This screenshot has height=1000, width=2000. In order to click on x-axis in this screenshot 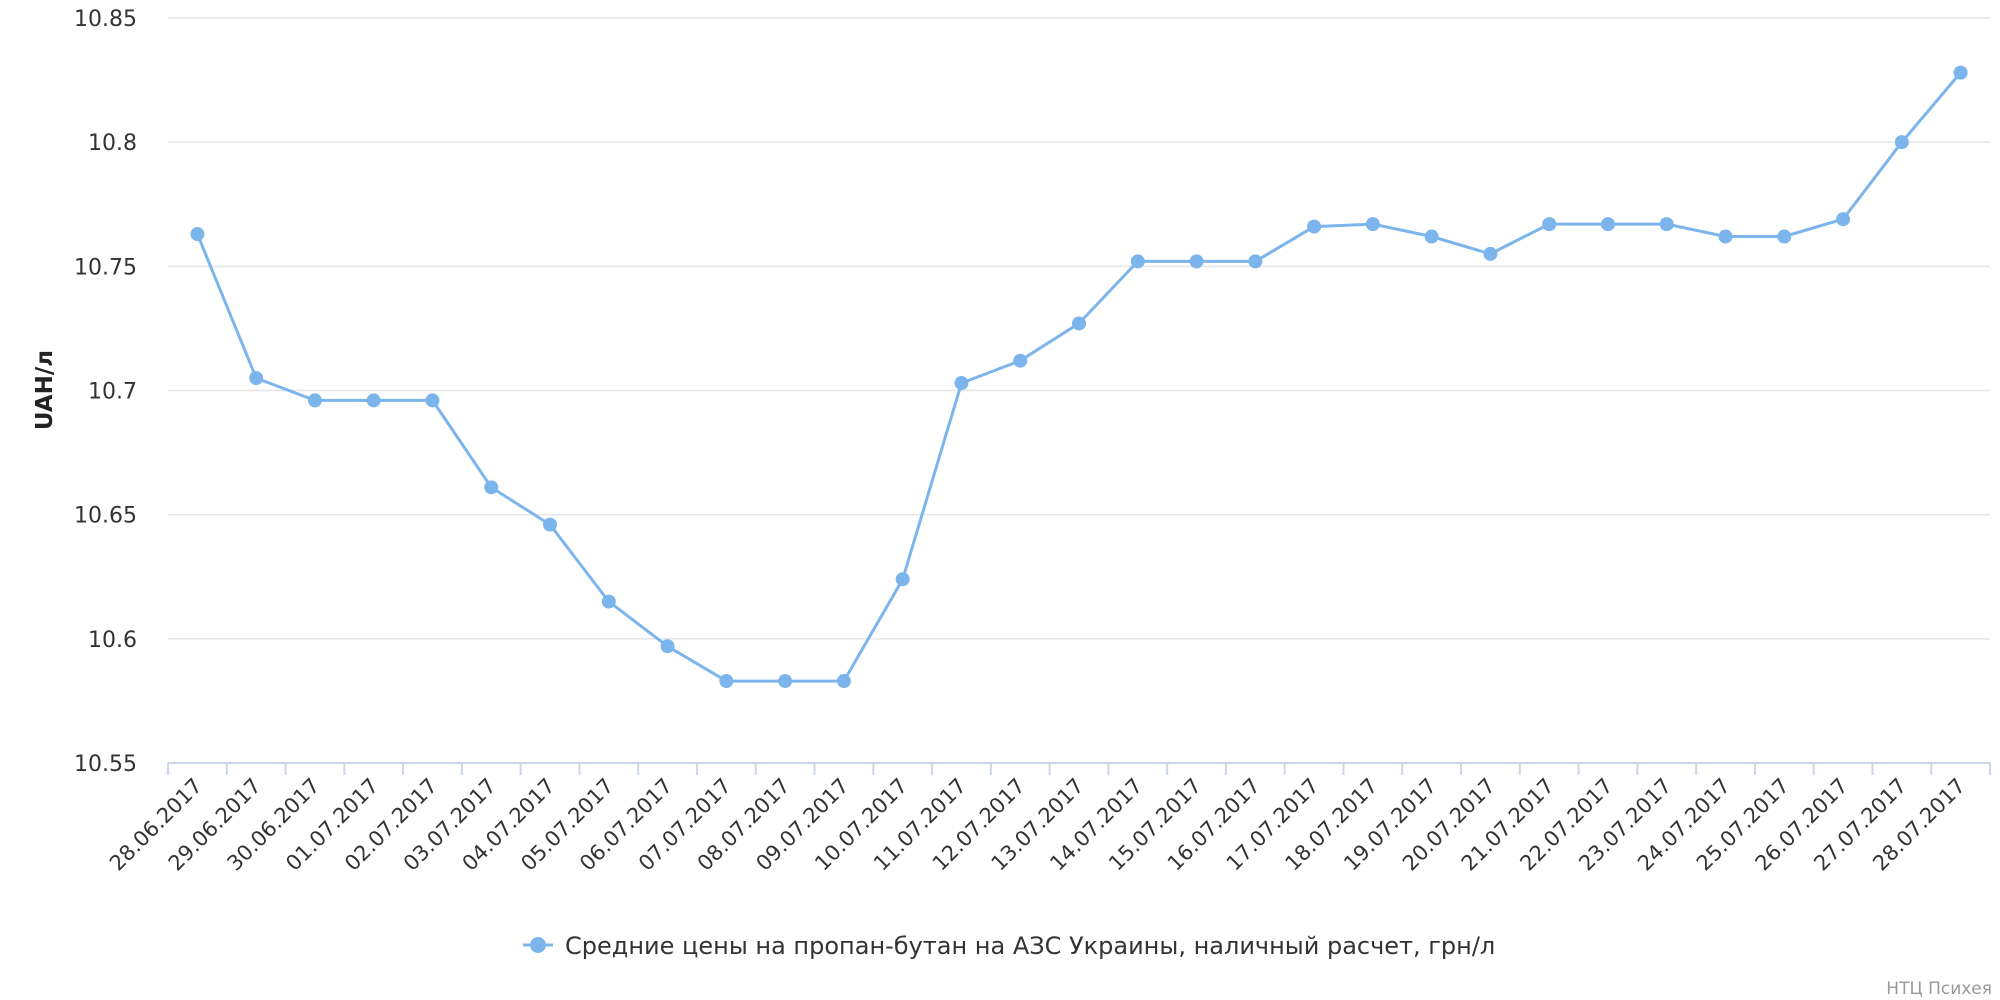, I will do `click(1079, 768)`.